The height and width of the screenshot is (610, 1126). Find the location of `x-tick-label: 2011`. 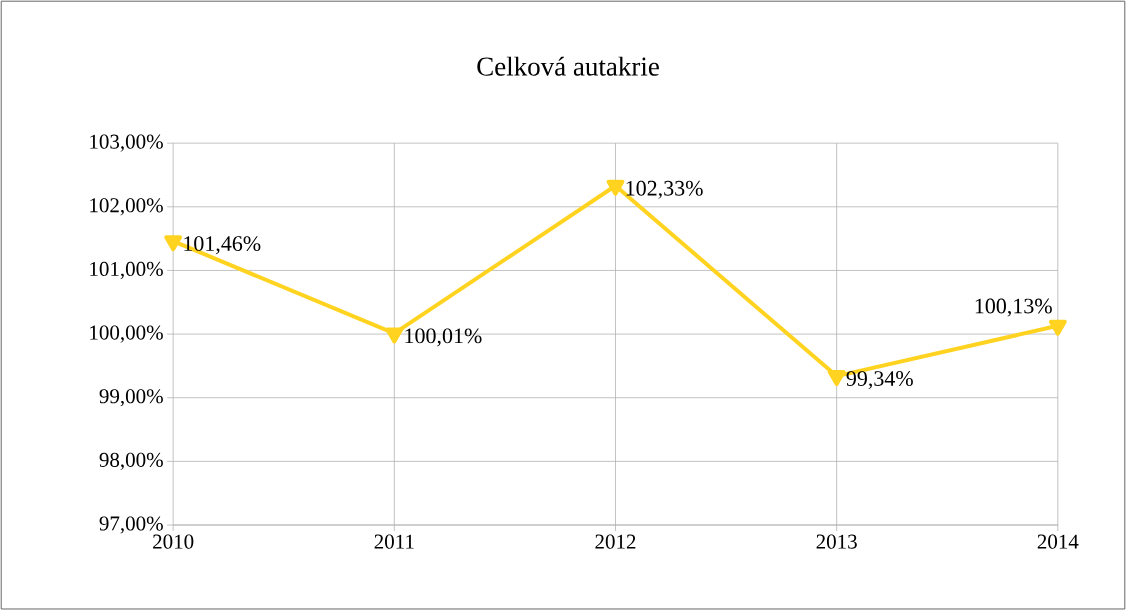

x-tick-label: 2011 is located at coordinates (394, 541).